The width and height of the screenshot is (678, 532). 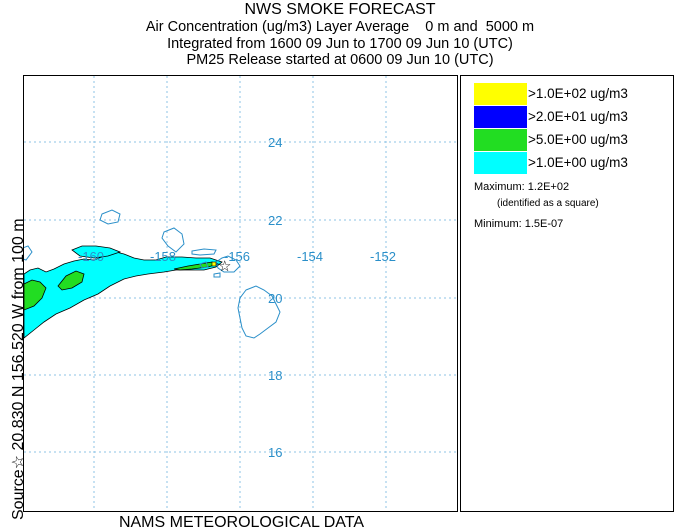 I want to click on lon-label-152: -152, so click(x=383, y=256).